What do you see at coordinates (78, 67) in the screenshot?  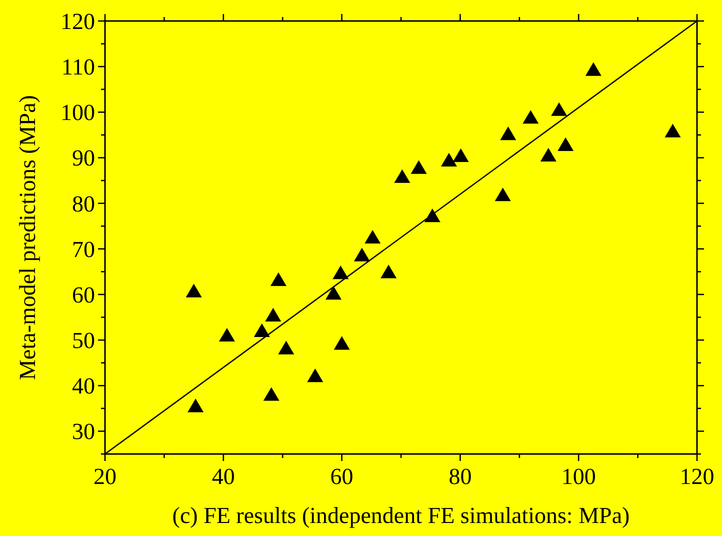 I see `y-tick-label: 110` at bounding box center [78, 67].